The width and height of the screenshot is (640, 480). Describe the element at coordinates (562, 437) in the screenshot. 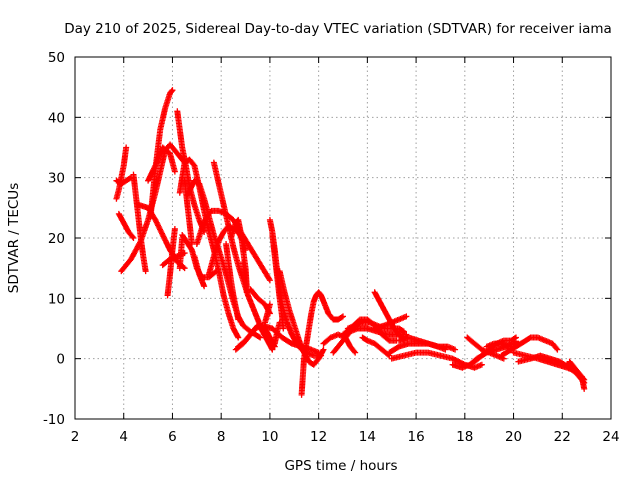

I see `x-tick-label: 22` at that location.